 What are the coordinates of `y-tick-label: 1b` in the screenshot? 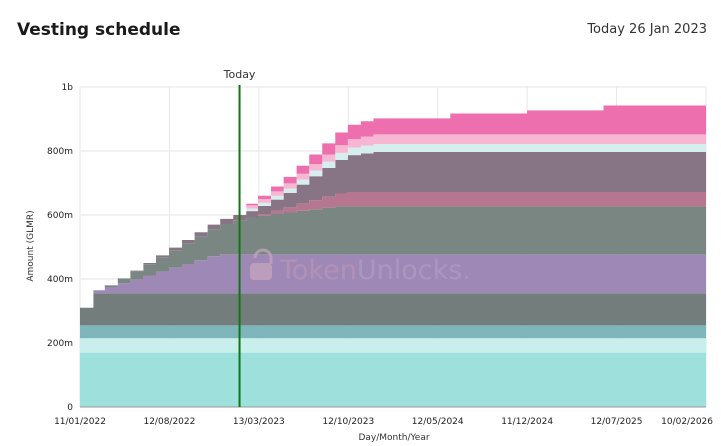 It's located at (68, 88).